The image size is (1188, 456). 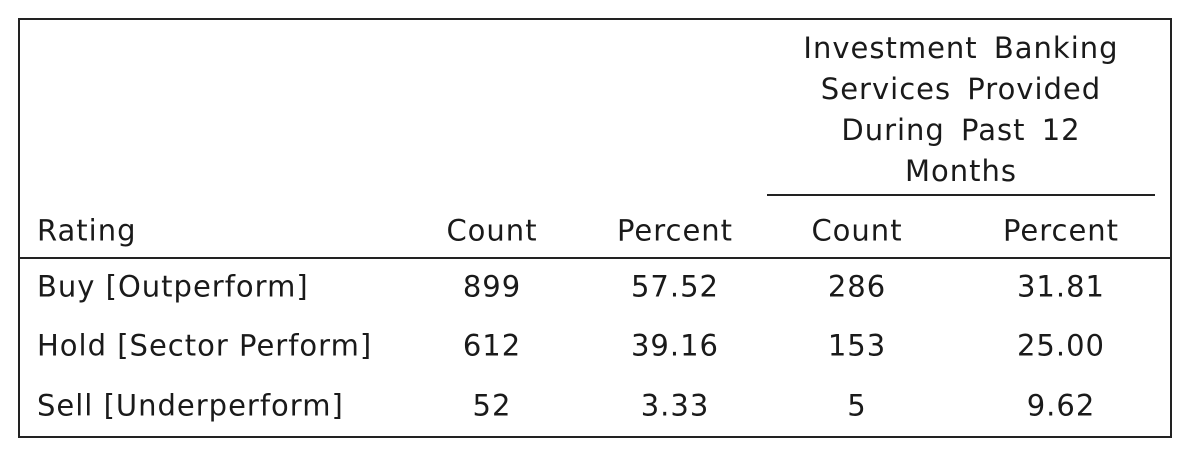 I want to click on rating-cell: Hold [Sector Perform], so click(x=205, y=345).